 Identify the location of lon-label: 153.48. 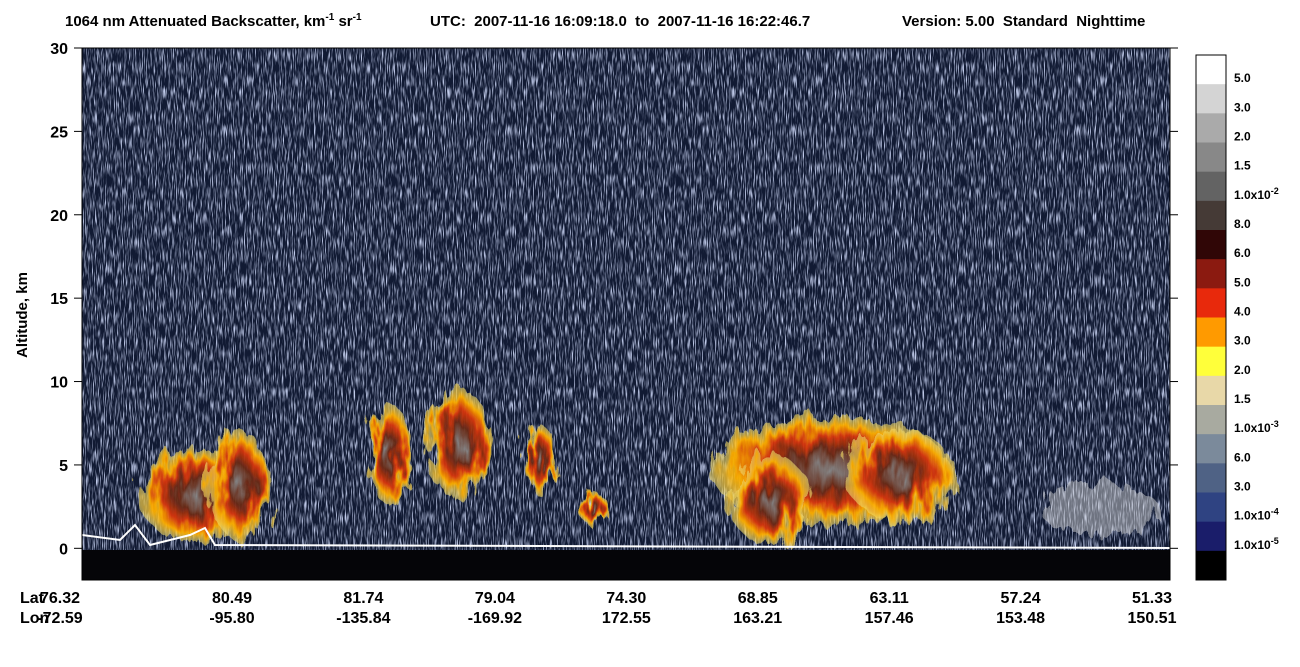
(1020, 618).